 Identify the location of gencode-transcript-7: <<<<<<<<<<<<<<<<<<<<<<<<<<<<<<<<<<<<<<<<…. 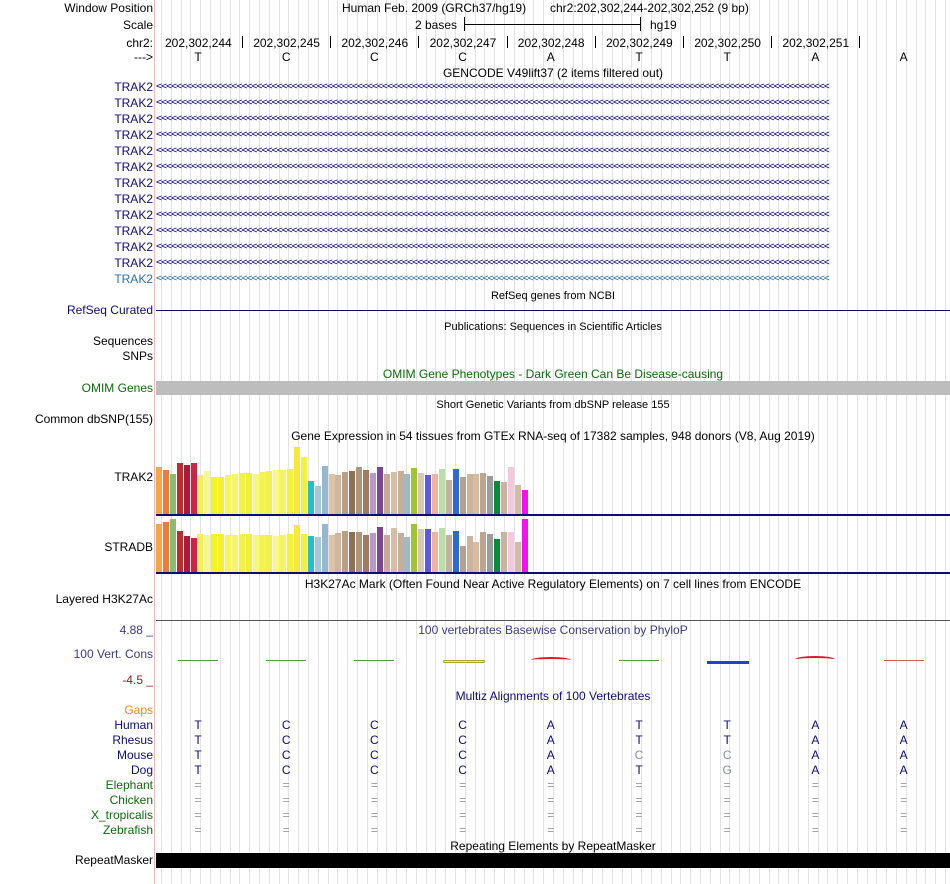
(493, 198).